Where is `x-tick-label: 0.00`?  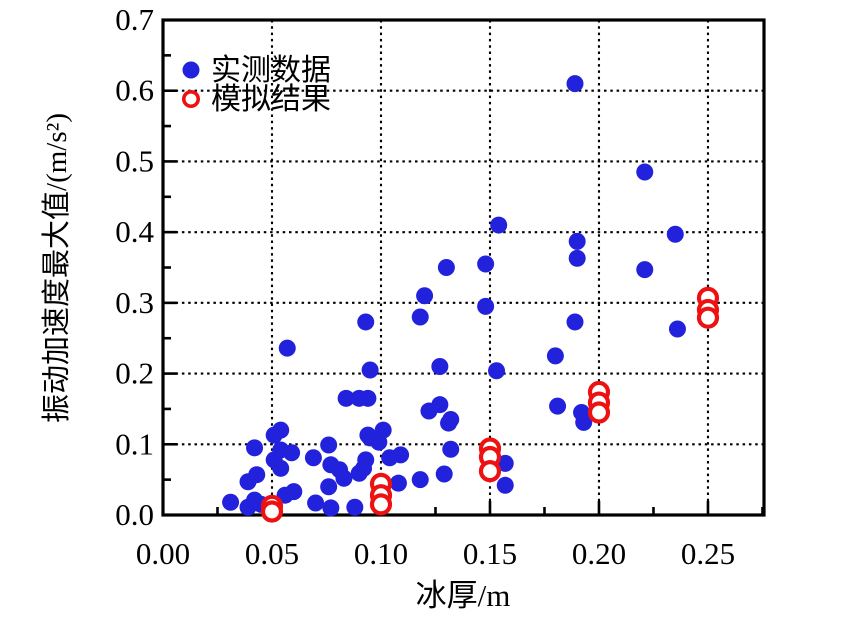
x-tick-label: 0.00 is located at coordinates (163, 553).